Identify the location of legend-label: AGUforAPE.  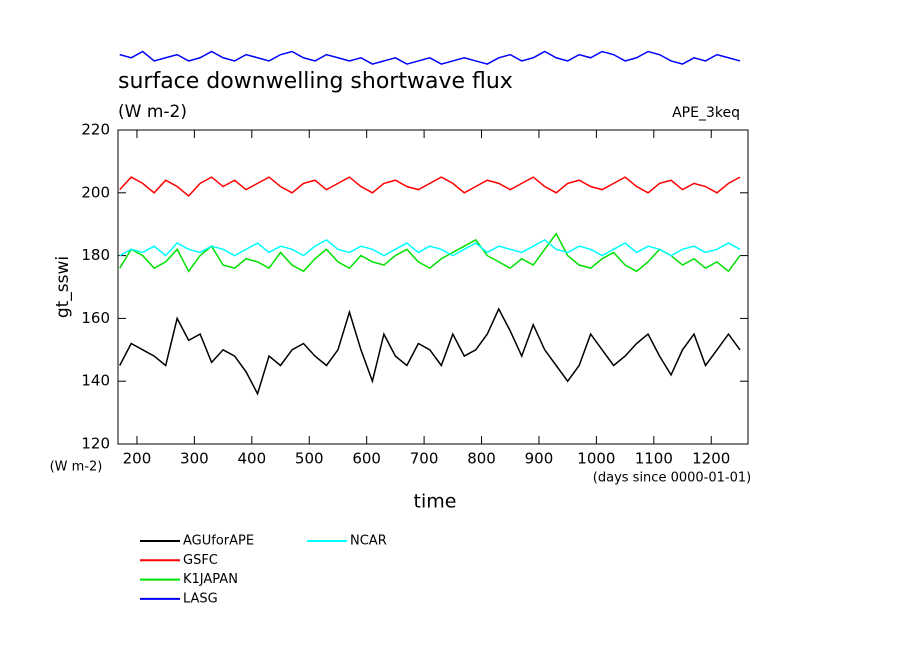
(218, 541).